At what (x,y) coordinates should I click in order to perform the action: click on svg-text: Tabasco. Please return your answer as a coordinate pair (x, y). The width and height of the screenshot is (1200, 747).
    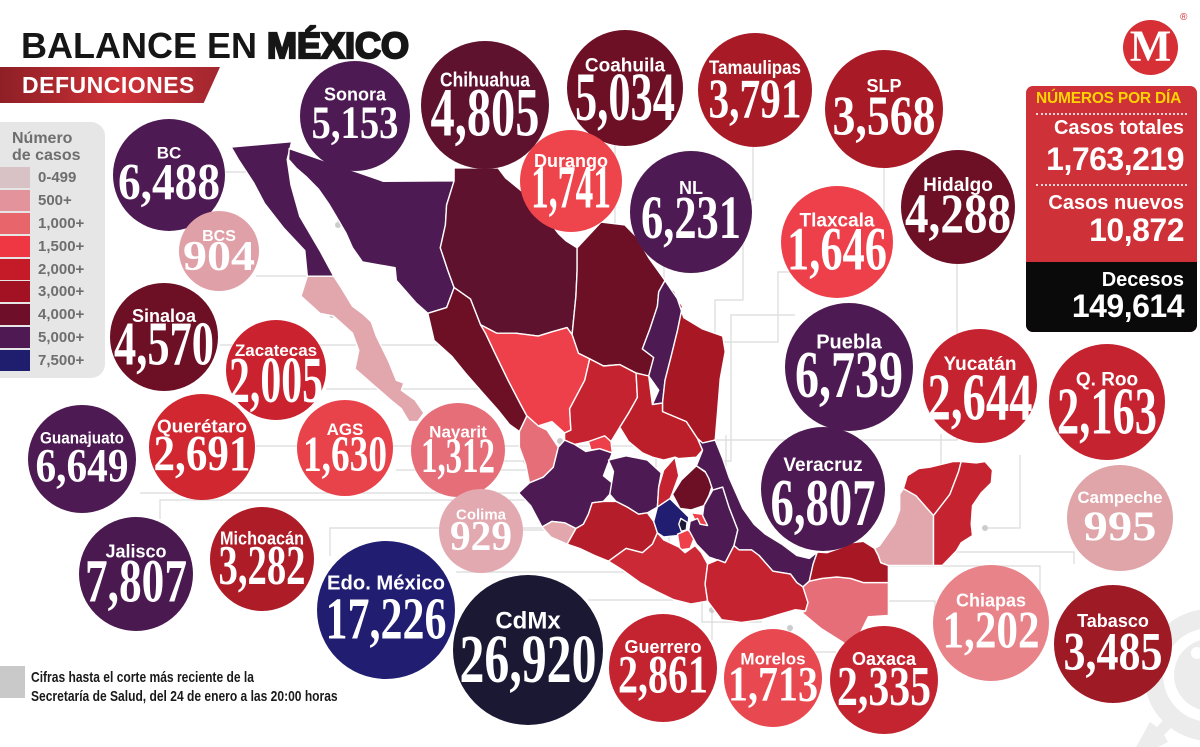
    Looking at the image, I should click on (1113, 621).